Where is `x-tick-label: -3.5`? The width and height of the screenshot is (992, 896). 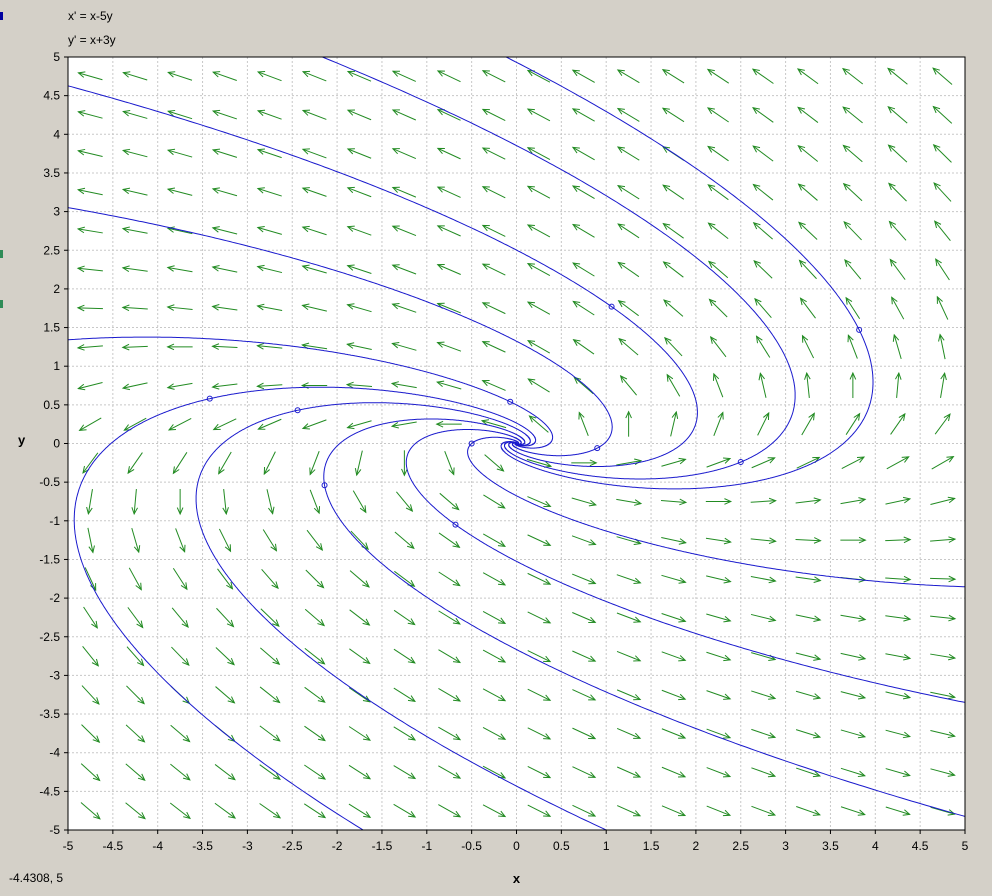
x-tick-label: -3.5 is located at coordinates (202, 846).